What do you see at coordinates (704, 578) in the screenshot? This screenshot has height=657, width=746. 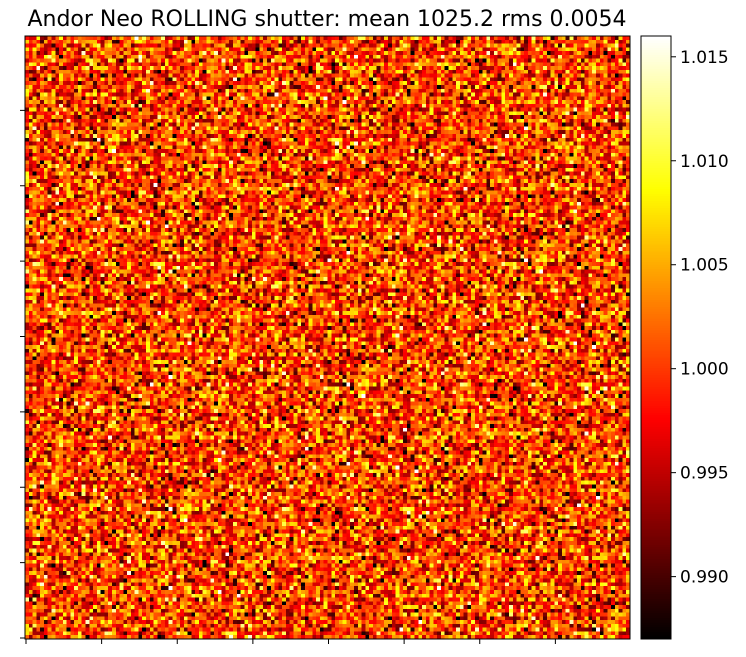 I see `colorbar-tick-label: 0.990` at bounding box center [704, 578].